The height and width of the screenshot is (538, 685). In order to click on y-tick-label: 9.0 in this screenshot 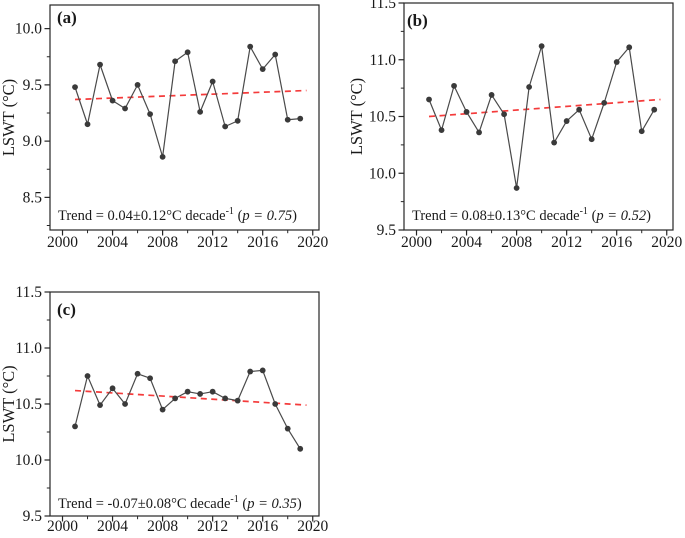, I will do `click(33, 141)`.